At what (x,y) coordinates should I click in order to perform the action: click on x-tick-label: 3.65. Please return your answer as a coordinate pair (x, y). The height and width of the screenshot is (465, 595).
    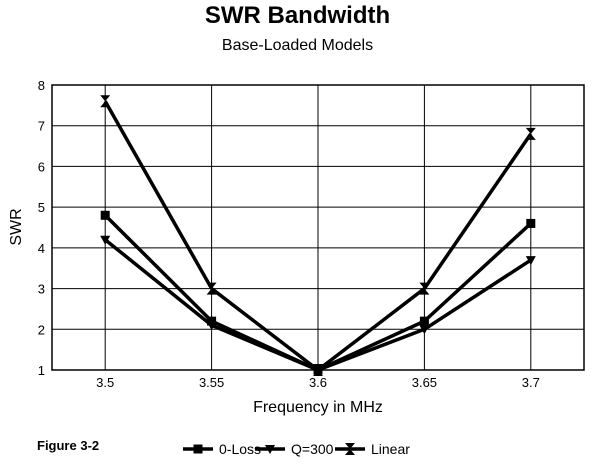
    Looking at the image, I should click on (424, 382).